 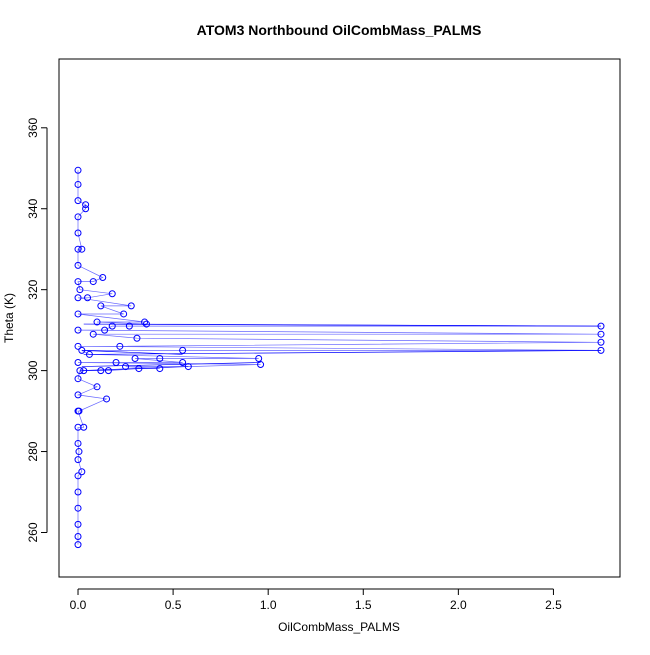 What do you see at coordinates (363, 605) in the screenshot?
I see `x-tick-label: 1.5` at bounding box center [363, 605].